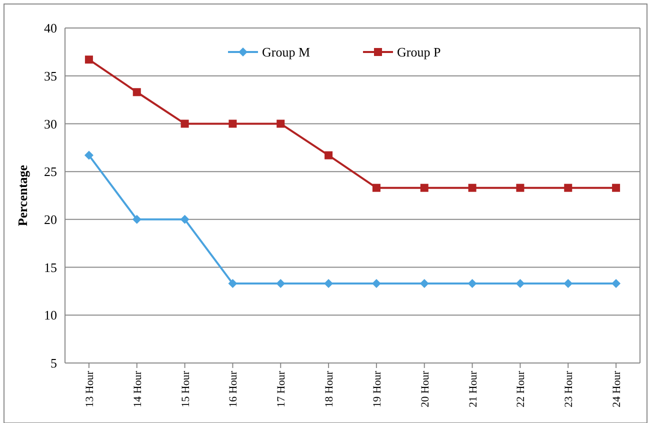 The image size is (651, 423). I want to click on x-tick-label: 14 Hour, so click(138, 389).